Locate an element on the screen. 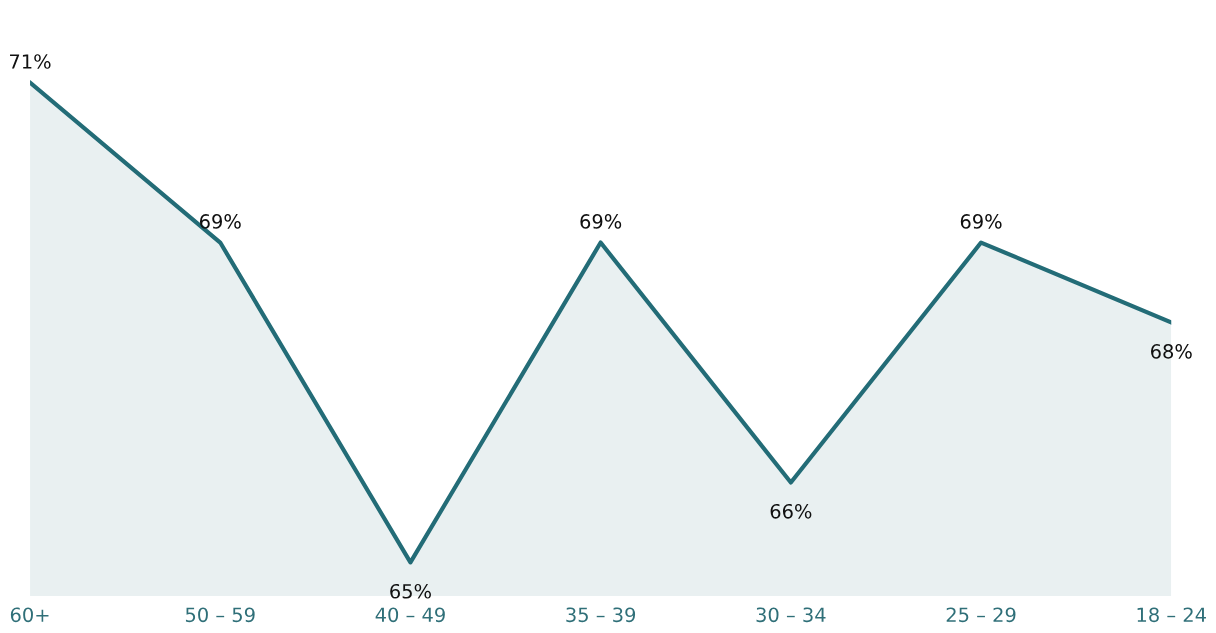  x-tick-label: 35 – 39 is located at coordinates (601, 615).